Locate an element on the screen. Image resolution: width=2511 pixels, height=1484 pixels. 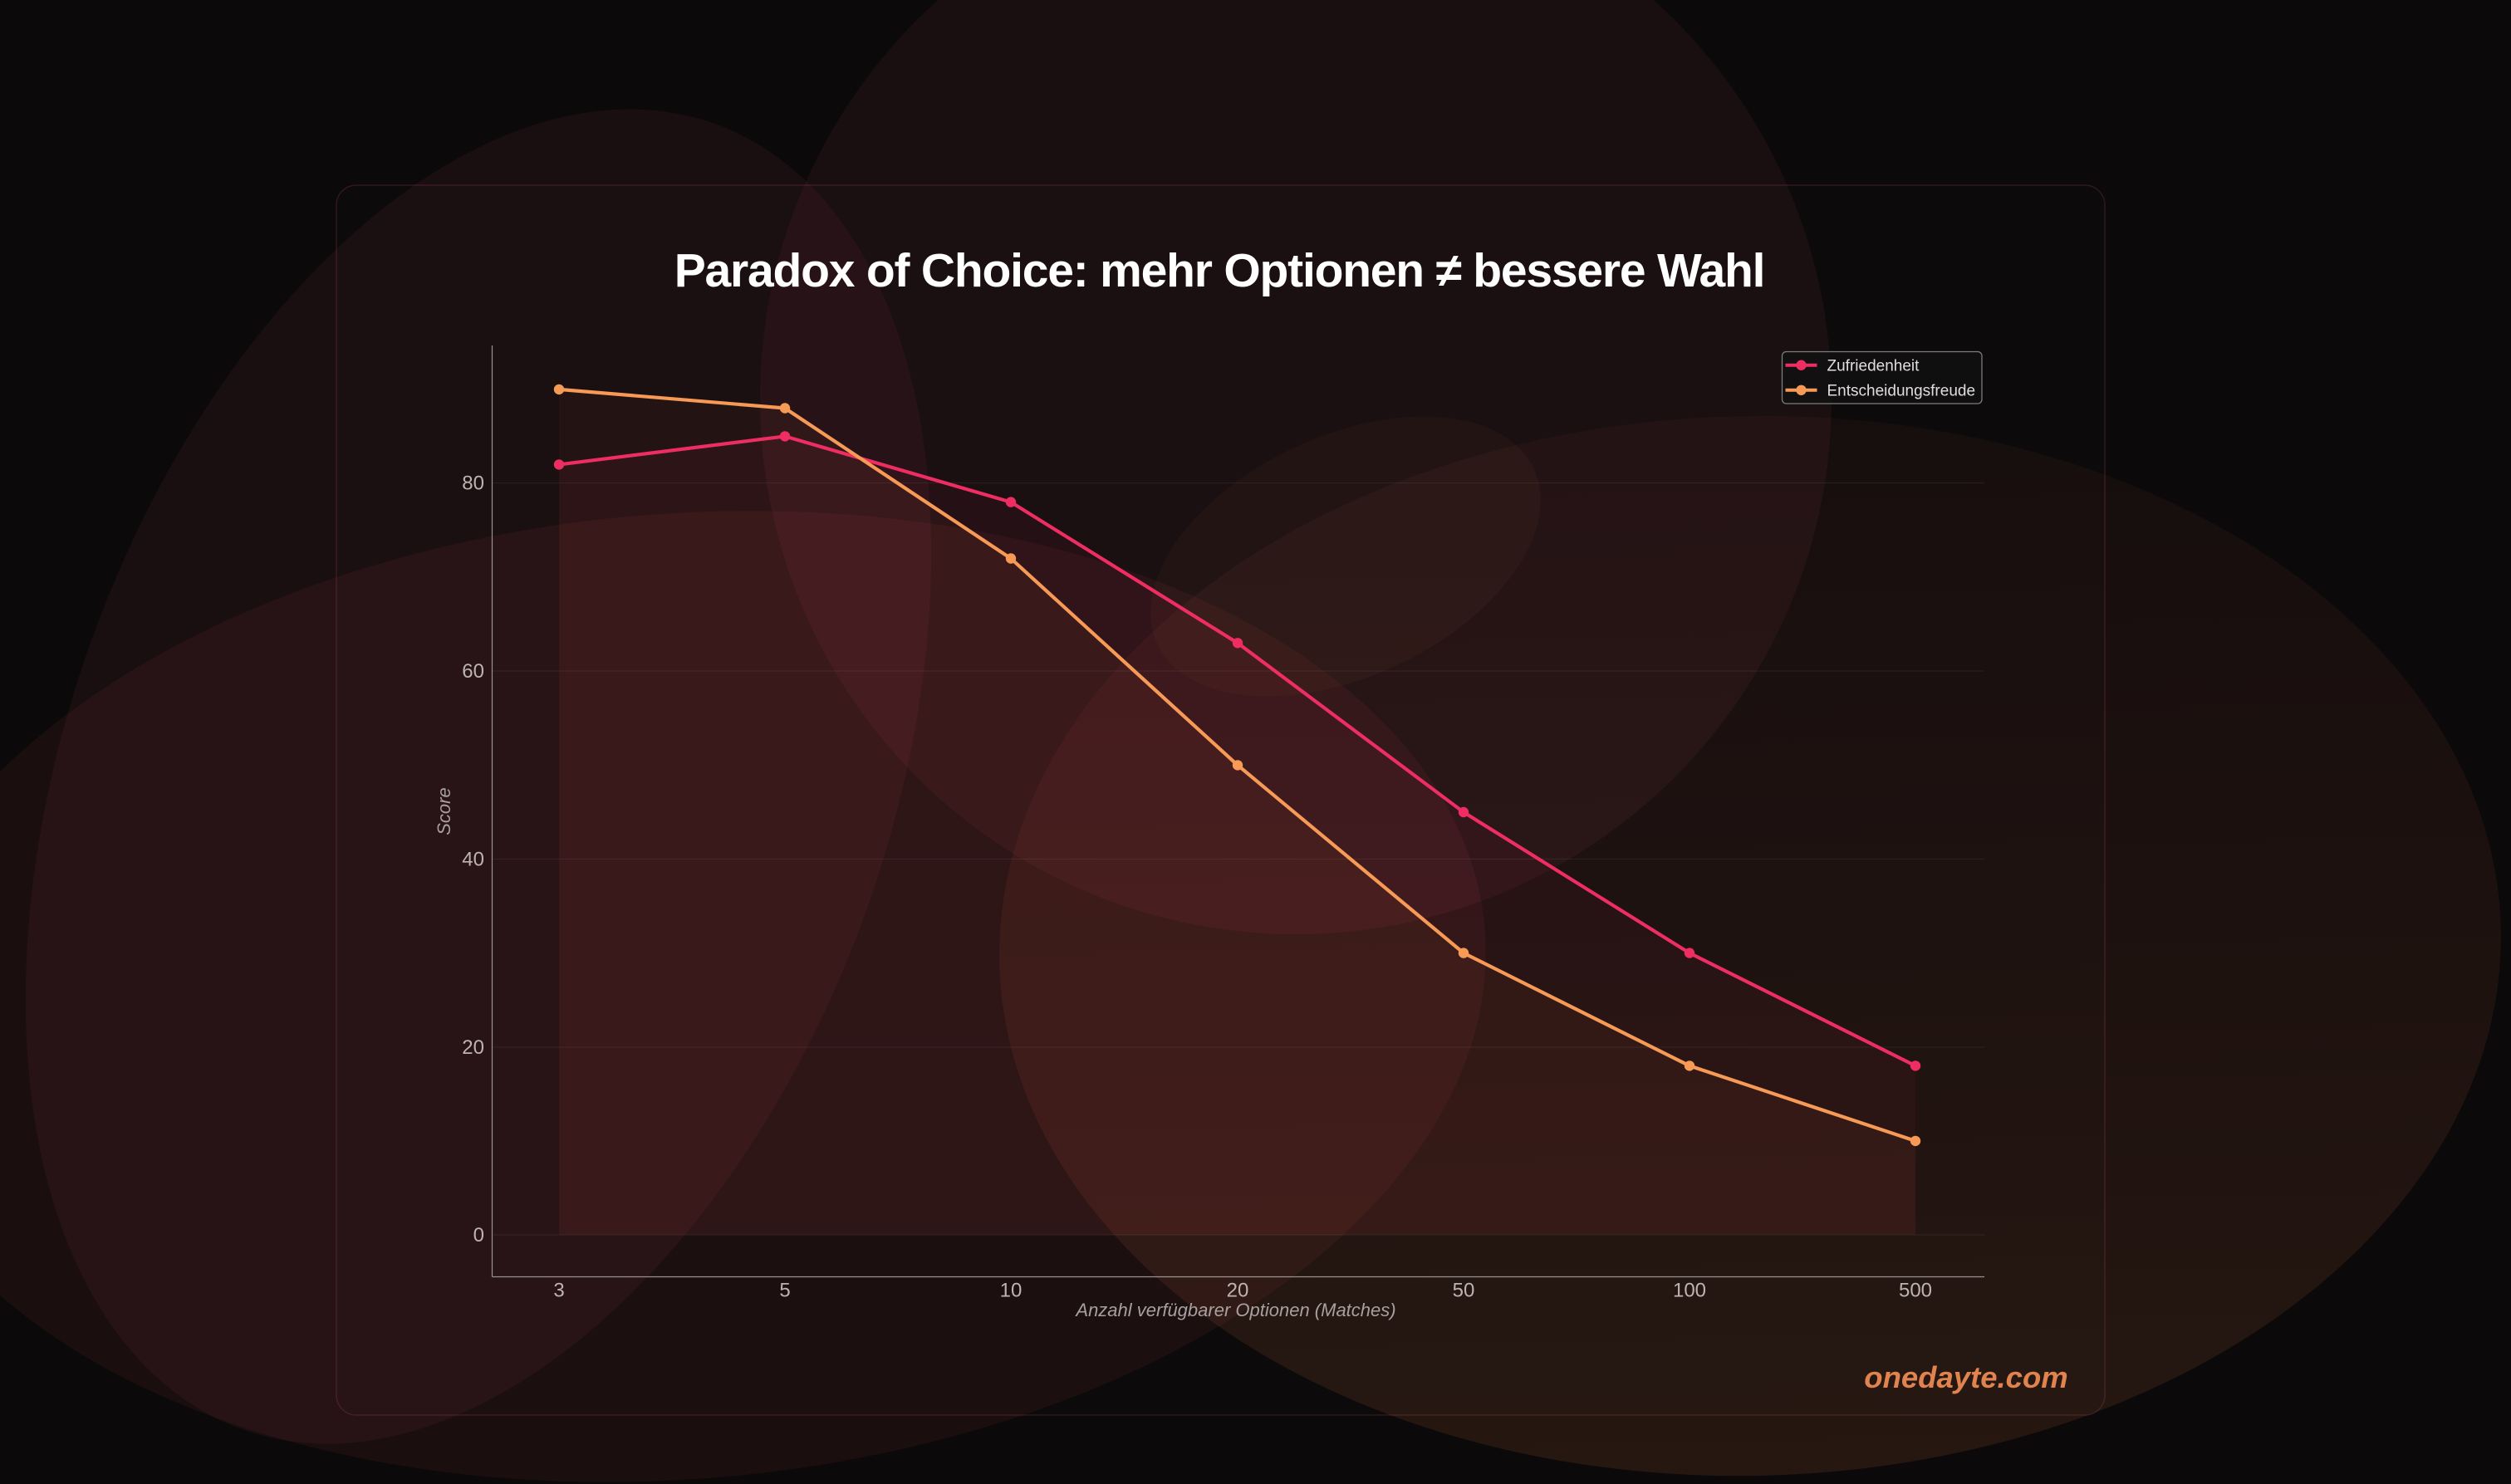
svg-text: Zufriedenheit is located at coordinates (1874, 366).